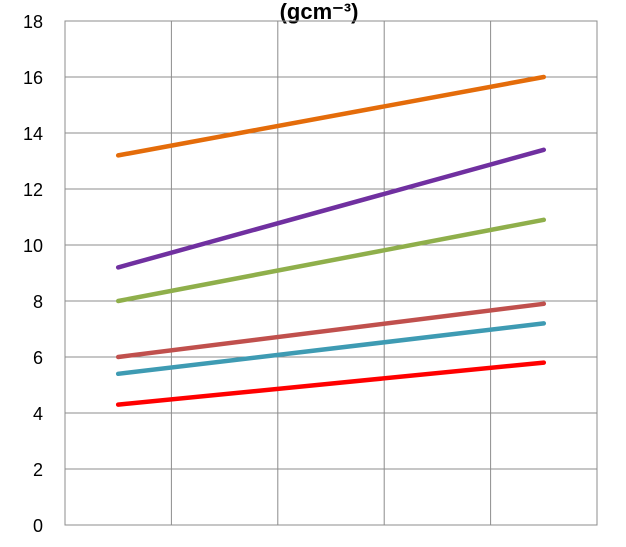  Describe the element at coordinates (33, 246) in the screenshot. I see `y-tick-label: 10` at that location.